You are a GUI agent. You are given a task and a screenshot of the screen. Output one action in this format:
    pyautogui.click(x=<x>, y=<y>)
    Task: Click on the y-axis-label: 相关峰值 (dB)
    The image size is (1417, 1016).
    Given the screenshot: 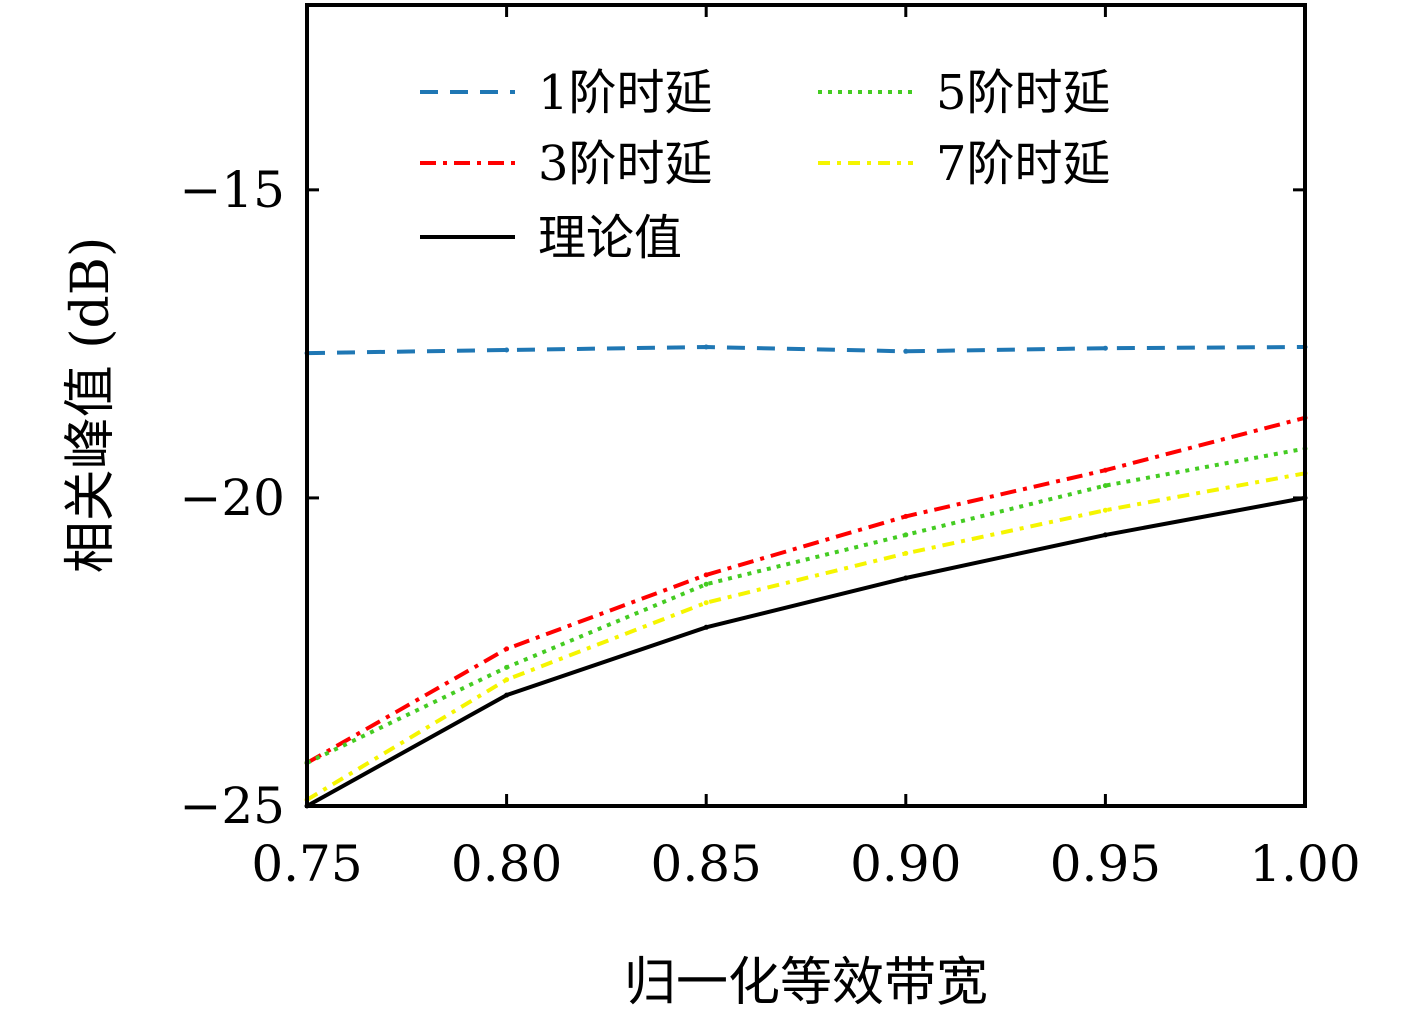 What is the action you would take?
    pyautogui.click(x=91, y=405)
    